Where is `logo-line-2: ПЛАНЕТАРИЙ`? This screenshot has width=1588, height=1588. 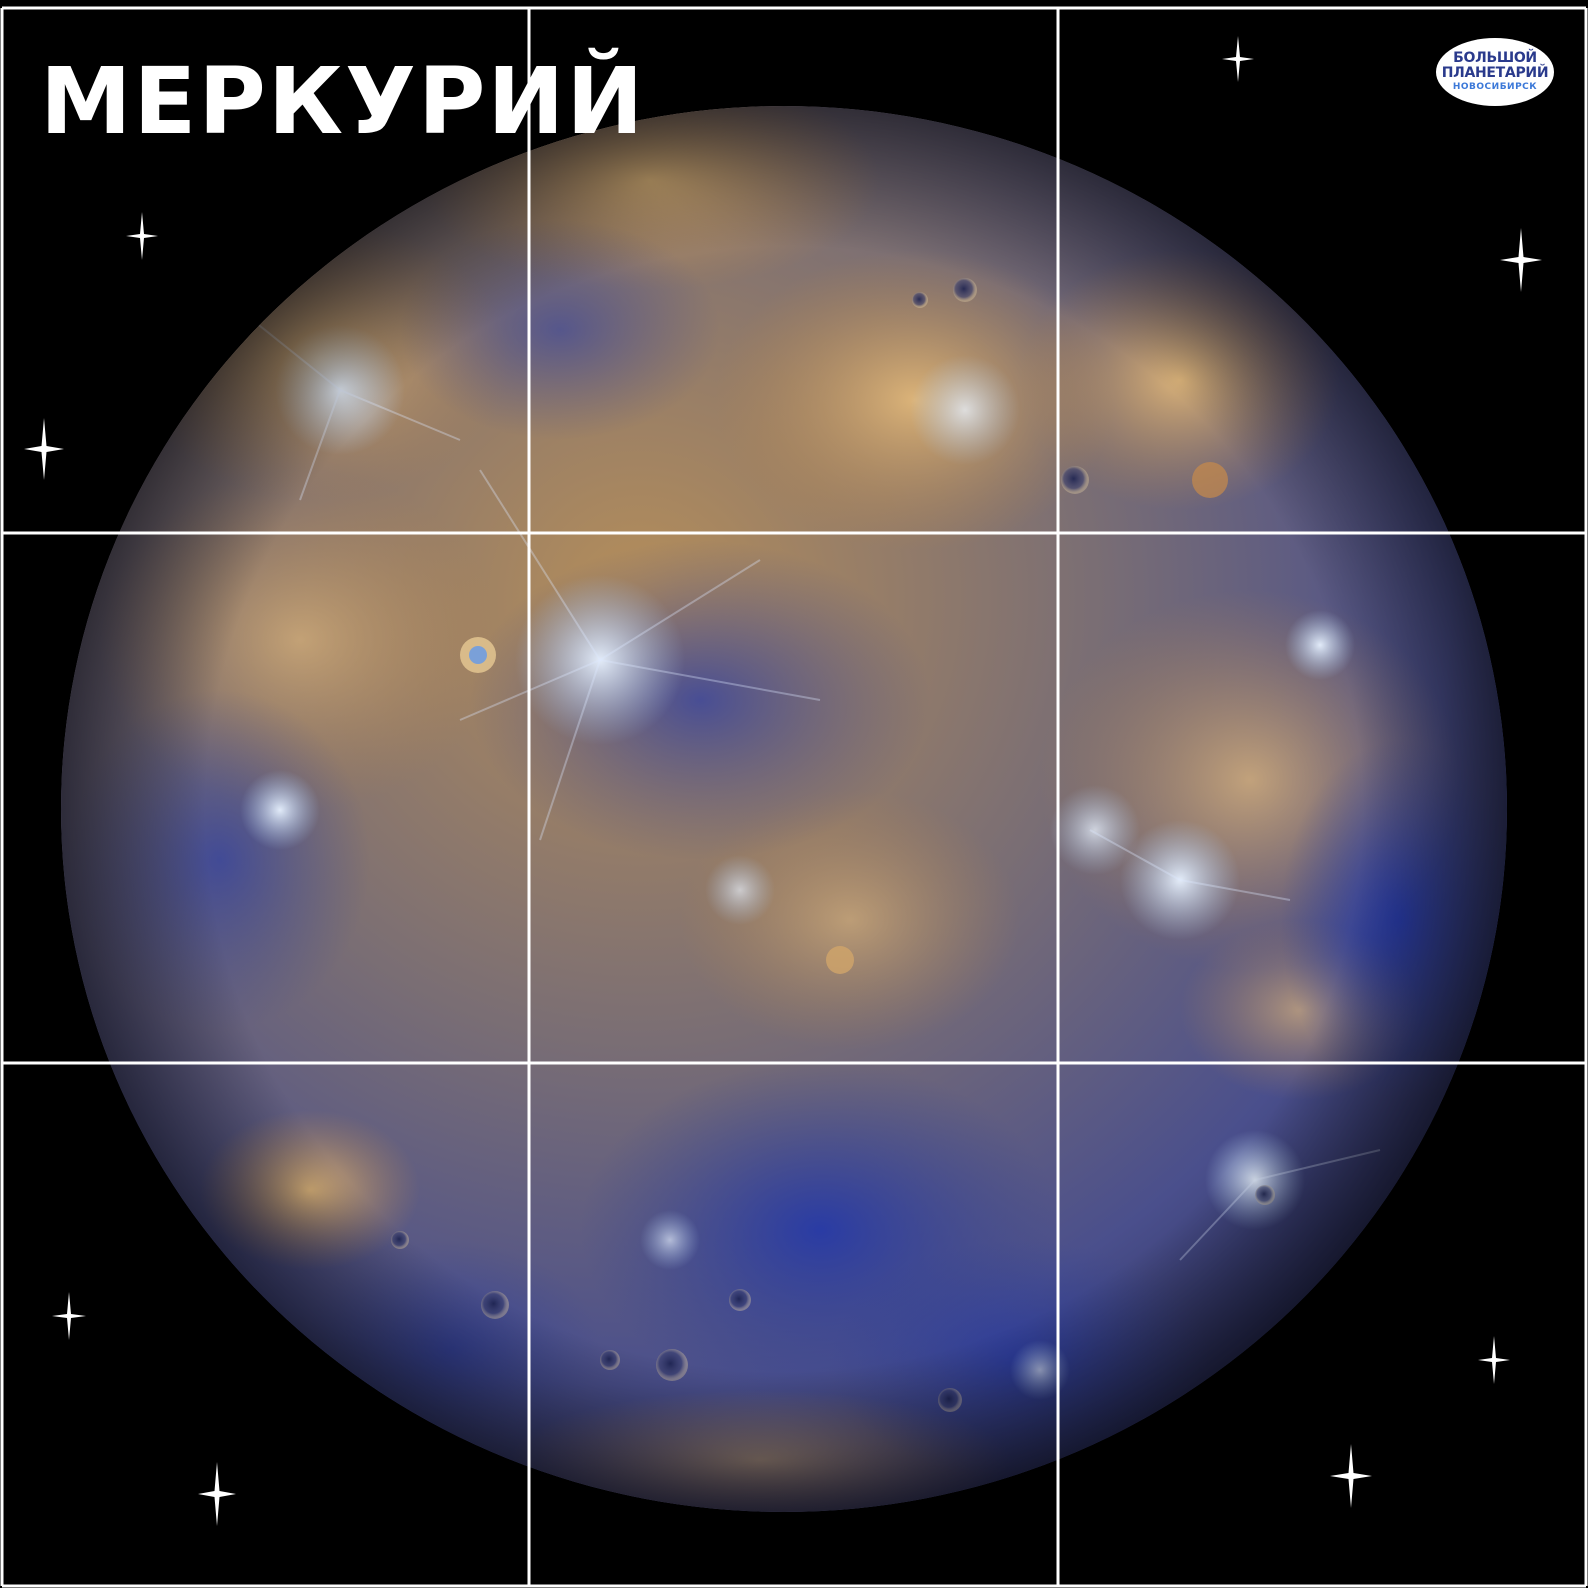 logo-line-2: ПЛАНЕТАРИЙ is located at coordinates (1495, 73).